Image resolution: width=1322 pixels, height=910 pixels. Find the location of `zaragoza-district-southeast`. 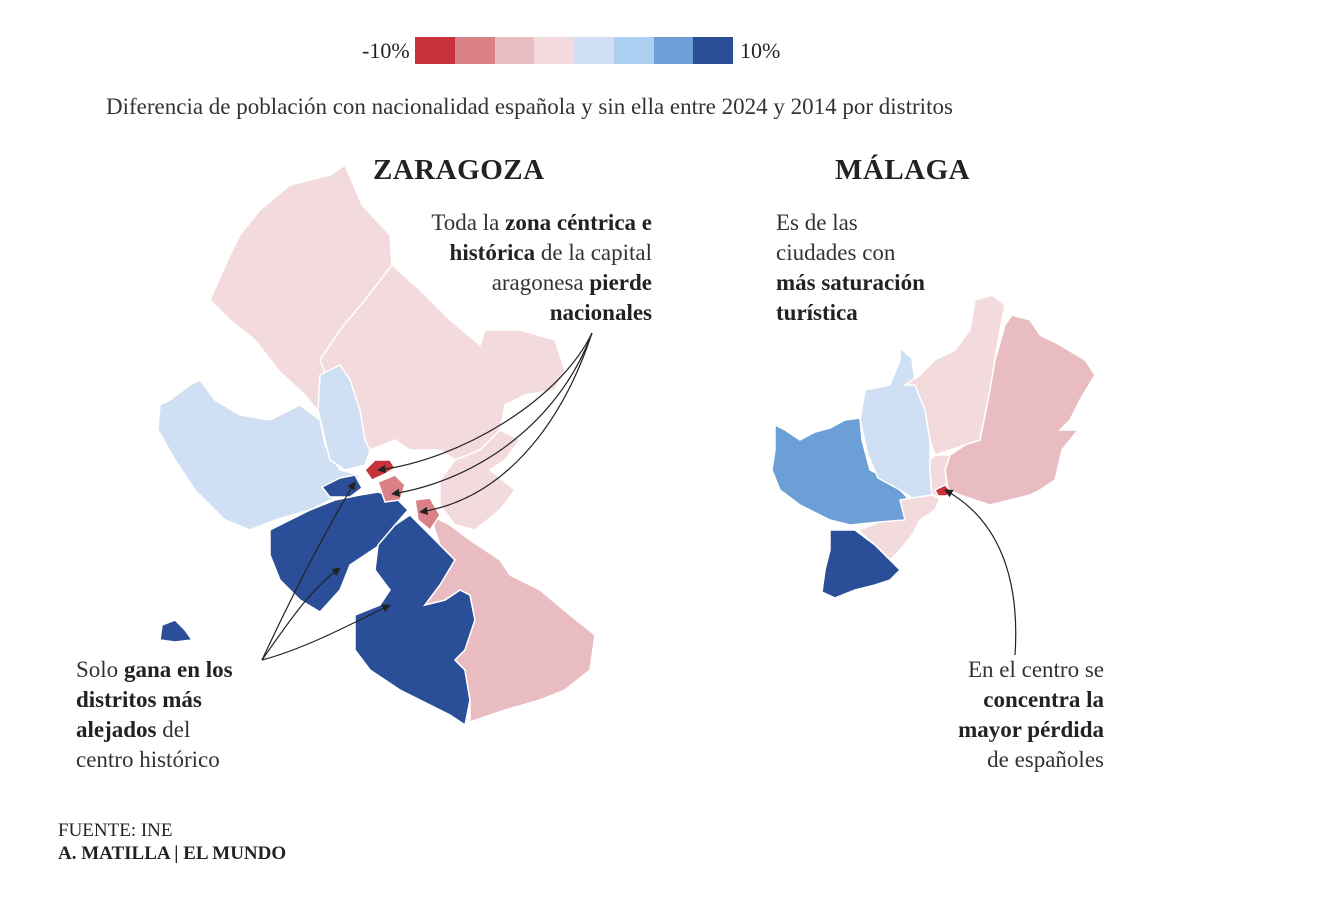

zaragoza-district-southeast is located at coordinates (509, 618).